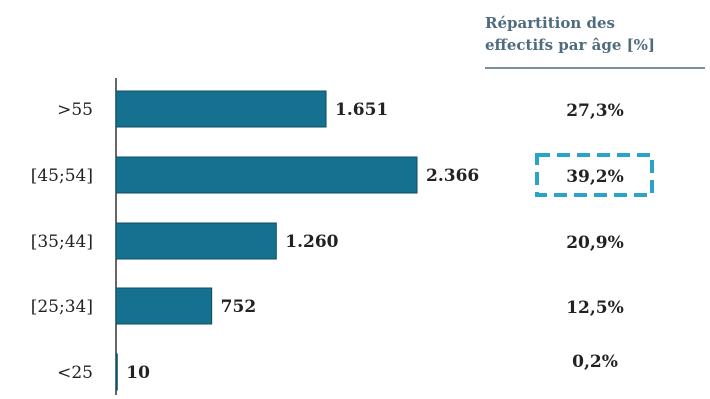 The width and height of the screenshot is (710, 399). I want to click on share-label-1: 39,2%, so click(595, 177).